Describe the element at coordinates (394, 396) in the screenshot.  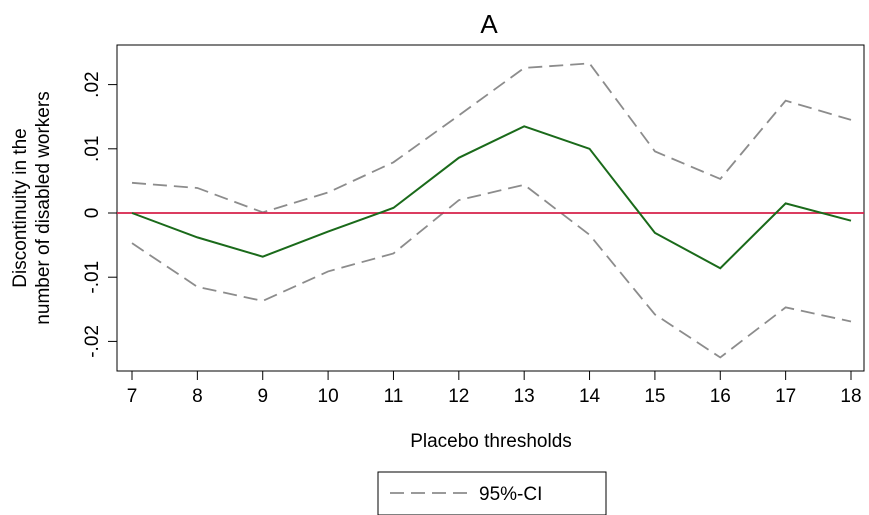
I see `x-tick-label: 11` at that location.